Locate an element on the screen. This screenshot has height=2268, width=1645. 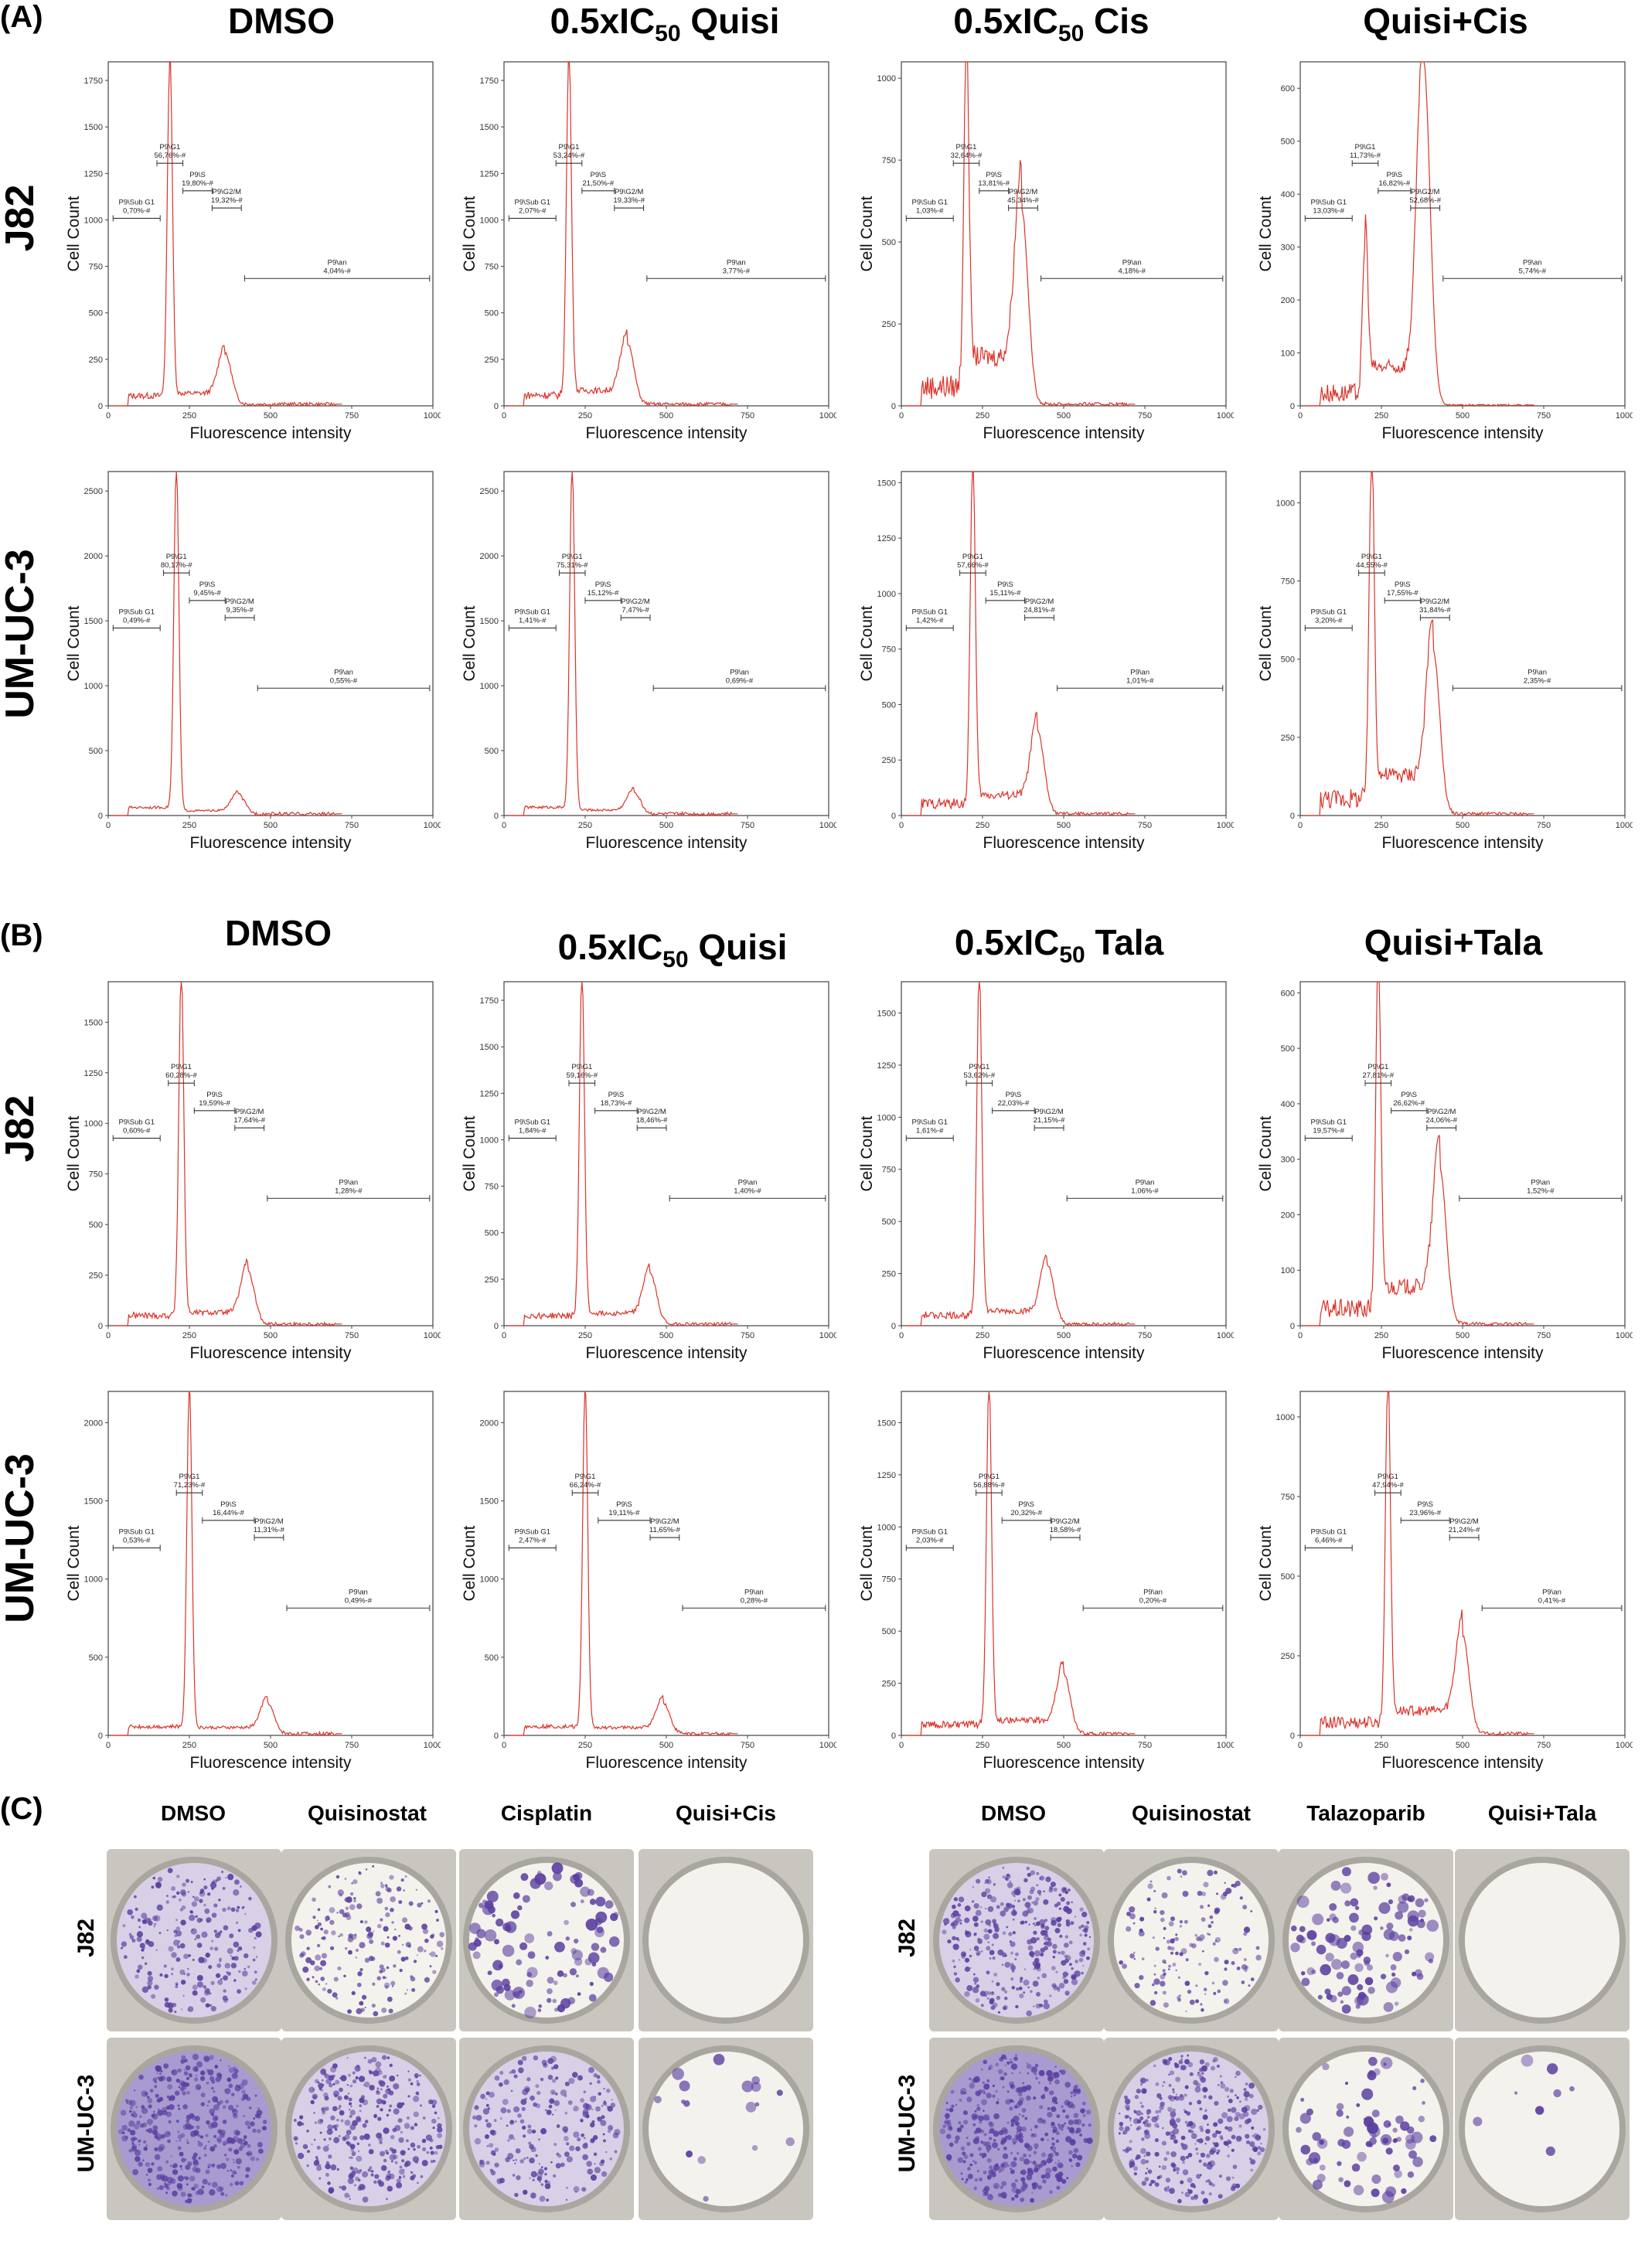
plate-well is located at coordinates (369, 2129).